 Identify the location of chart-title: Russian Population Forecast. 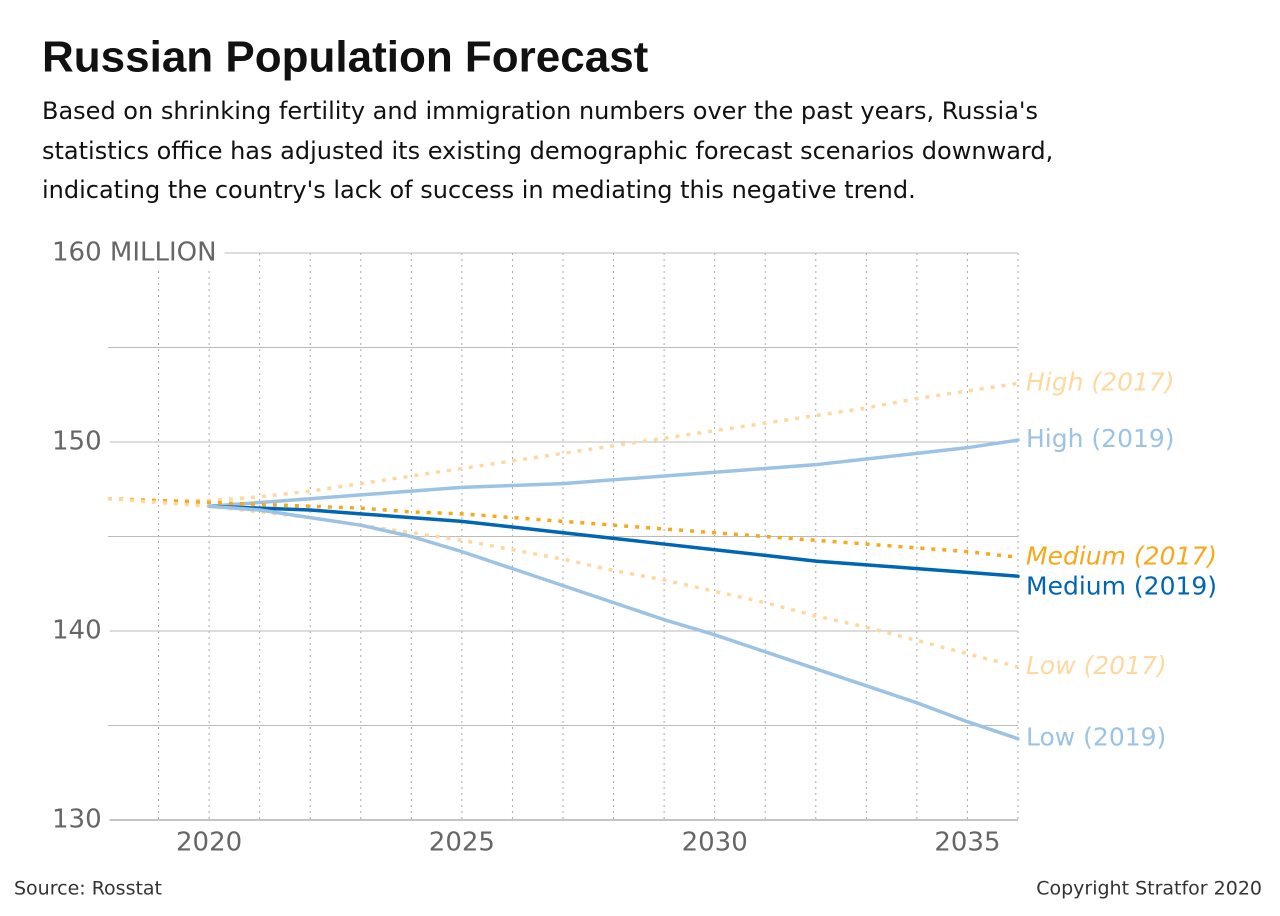
(345, 57).